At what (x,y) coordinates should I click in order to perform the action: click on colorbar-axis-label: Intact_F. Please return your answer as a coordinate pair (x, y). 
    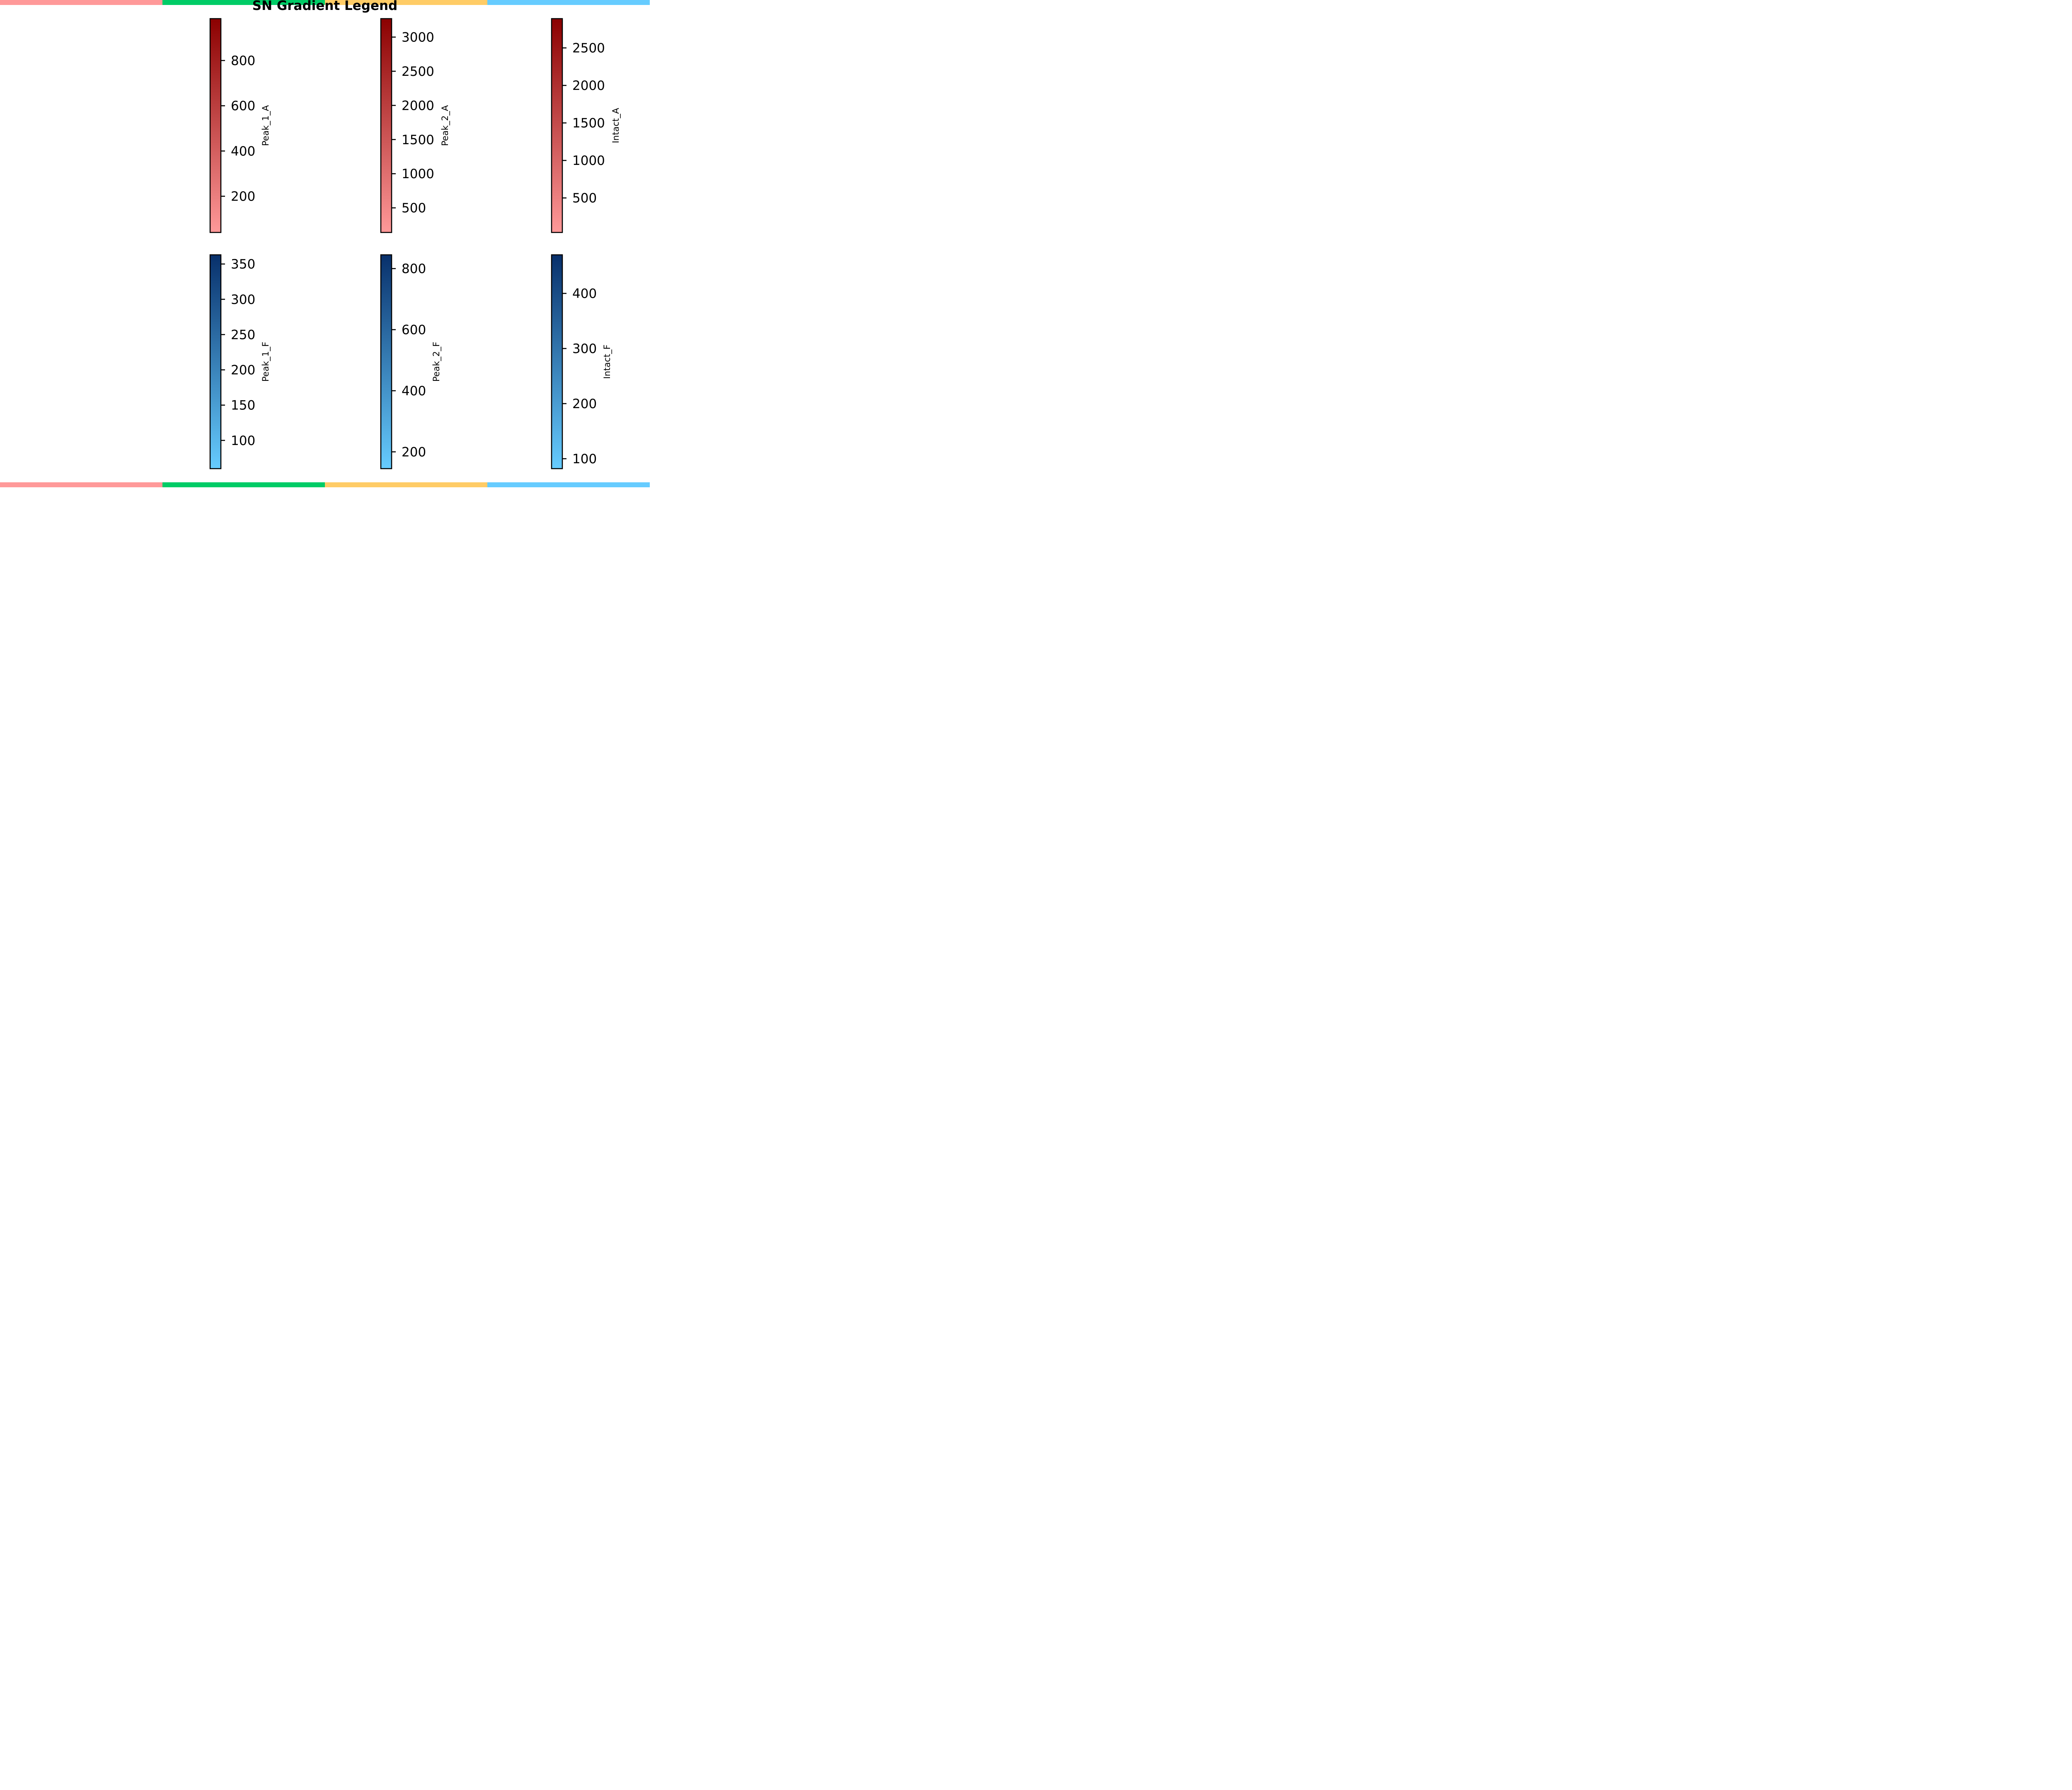
    Looking at the image, I should click on (607, 362).